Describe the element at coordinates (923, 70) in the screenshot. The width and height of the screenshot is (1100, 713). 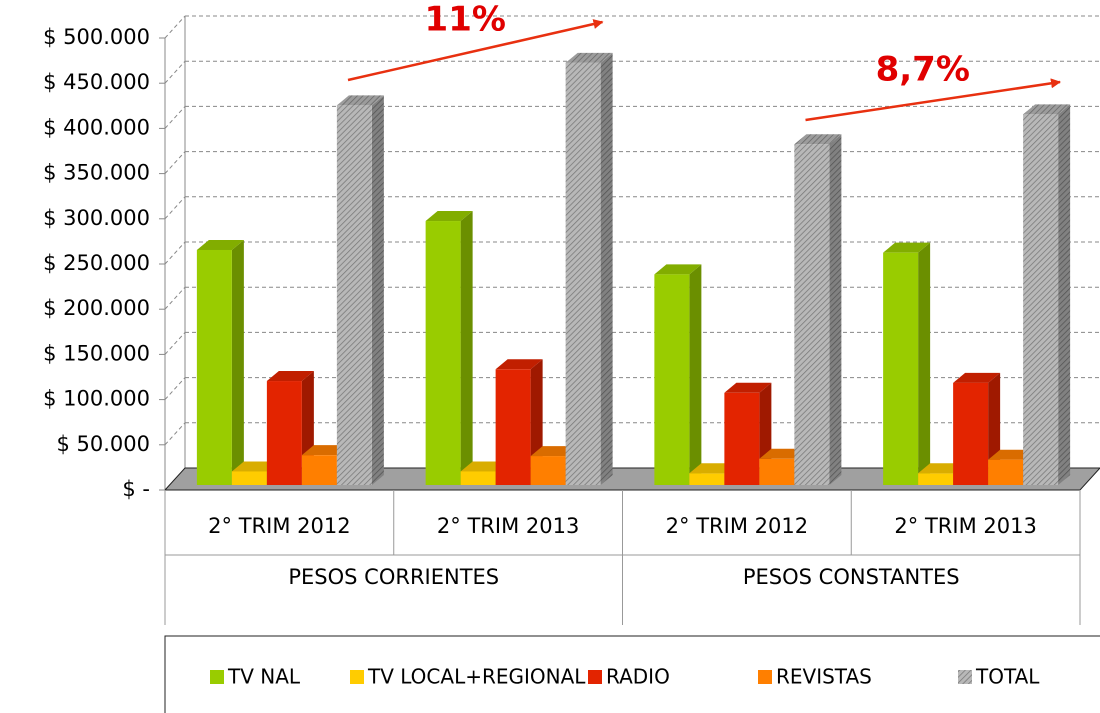
I see `annotation: 8,7%` at that location.